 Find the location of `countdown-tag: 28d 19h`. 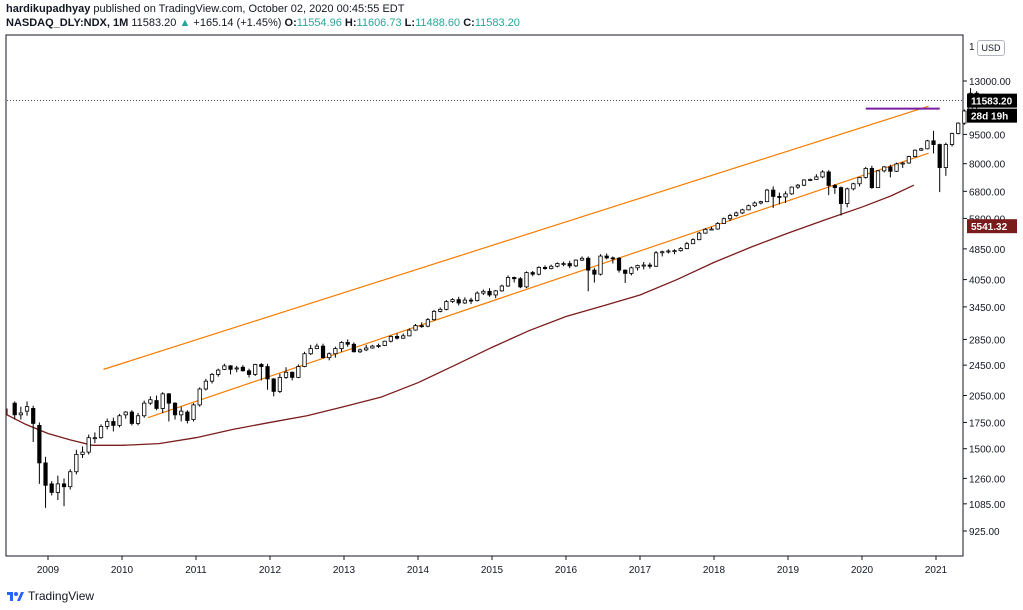

countdown-tag: 28d 19h is located at coordinates (992, 115).